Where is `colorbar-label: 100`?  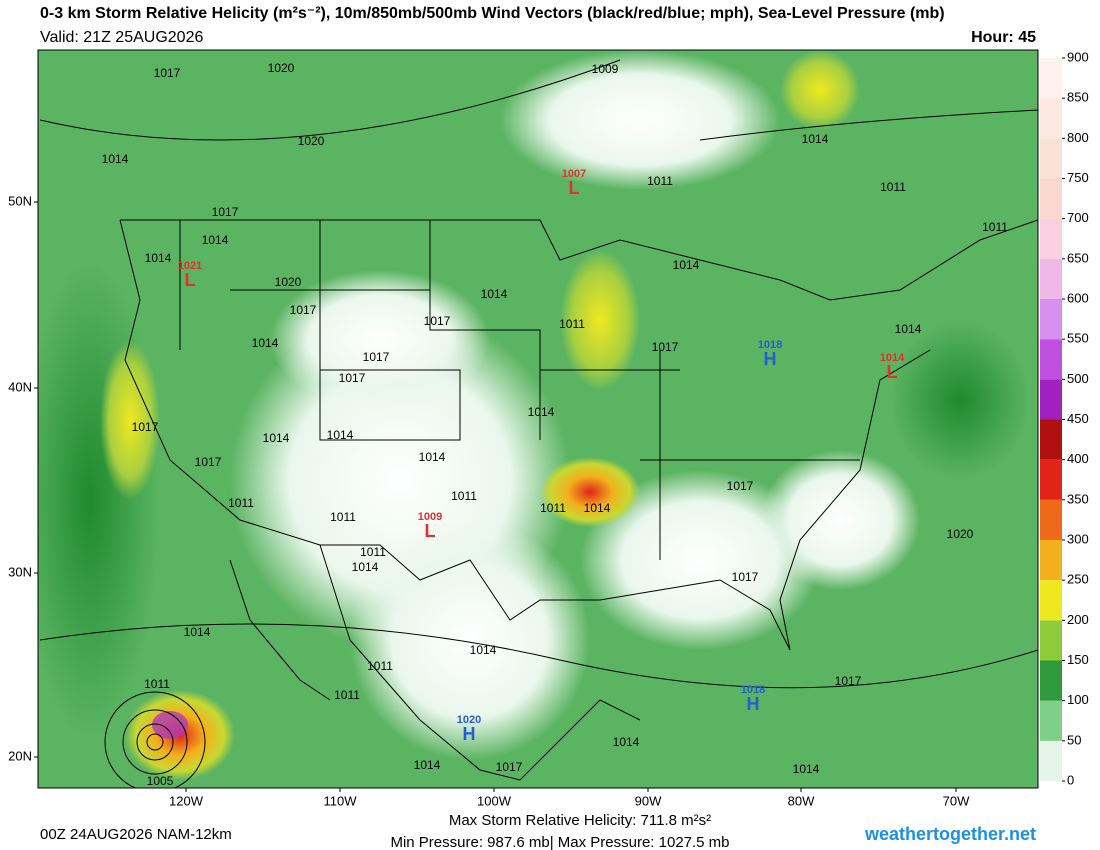
colorbar-label: 100 is located at coordinates (1078, 699).